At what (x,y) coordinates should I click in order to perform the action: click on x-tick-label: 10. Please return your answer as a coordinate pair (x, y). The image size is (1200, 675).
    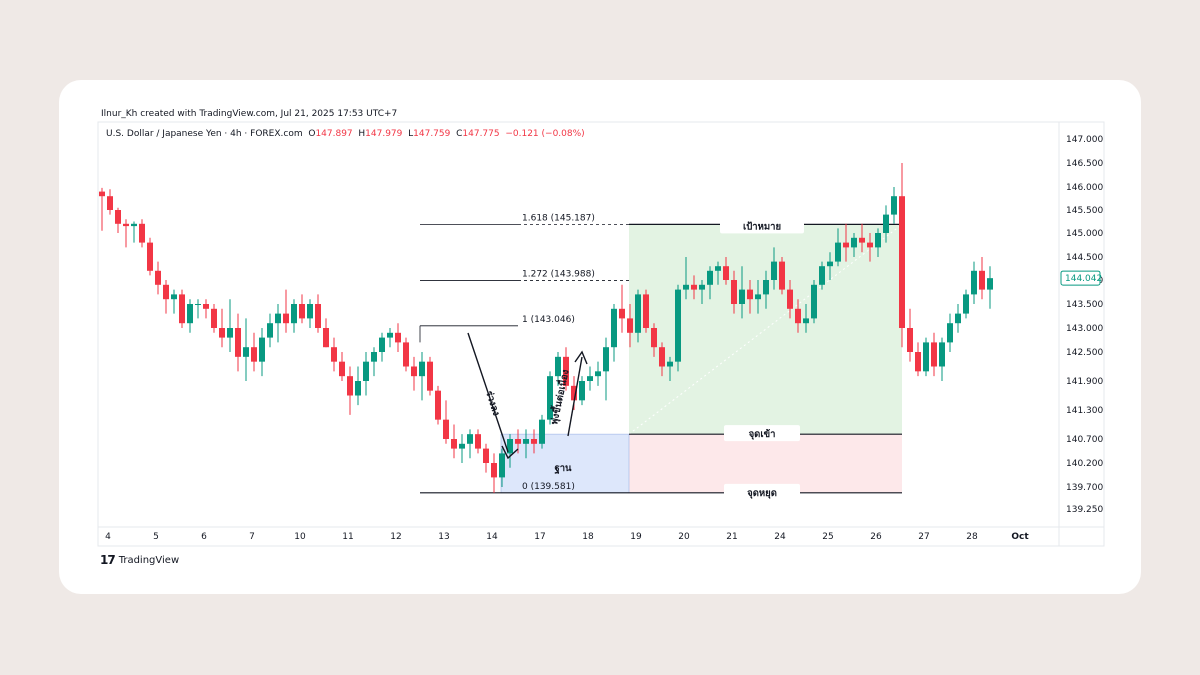
    Looking at the image, I should click on (300, 537).